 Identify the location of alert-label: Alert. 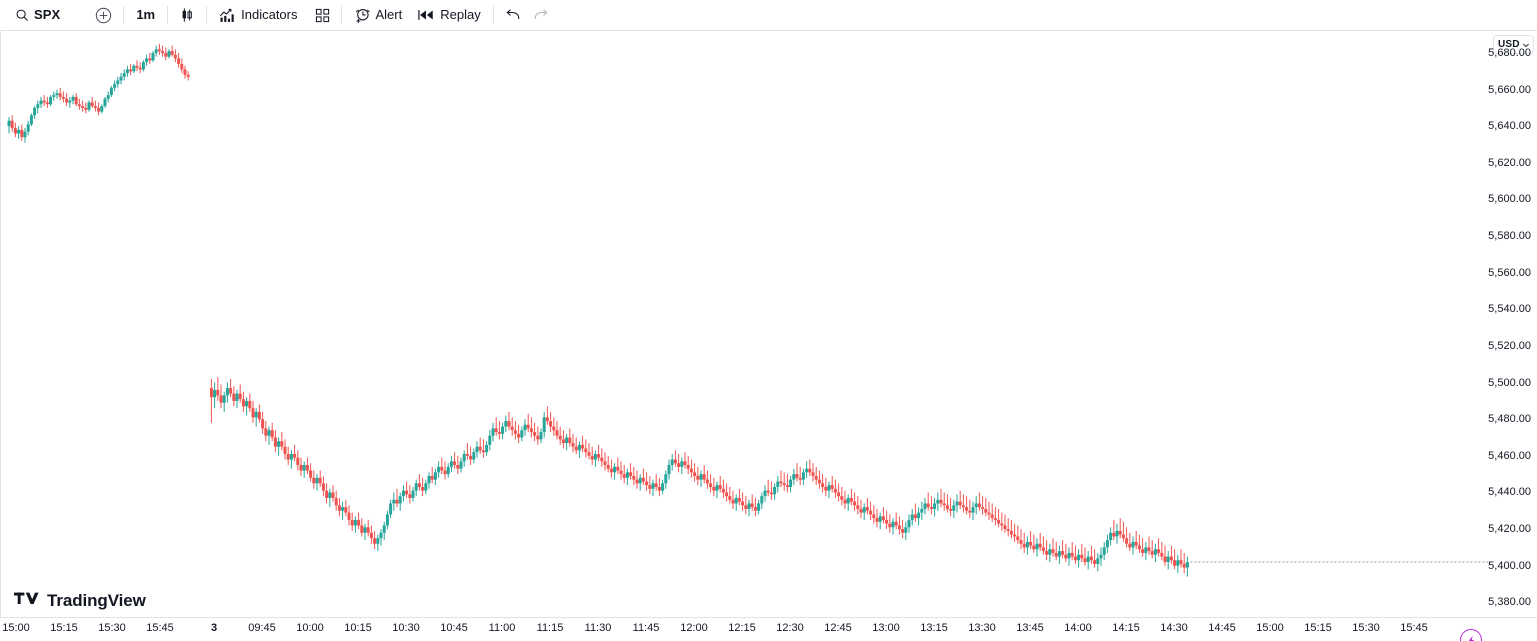
(389, 14).